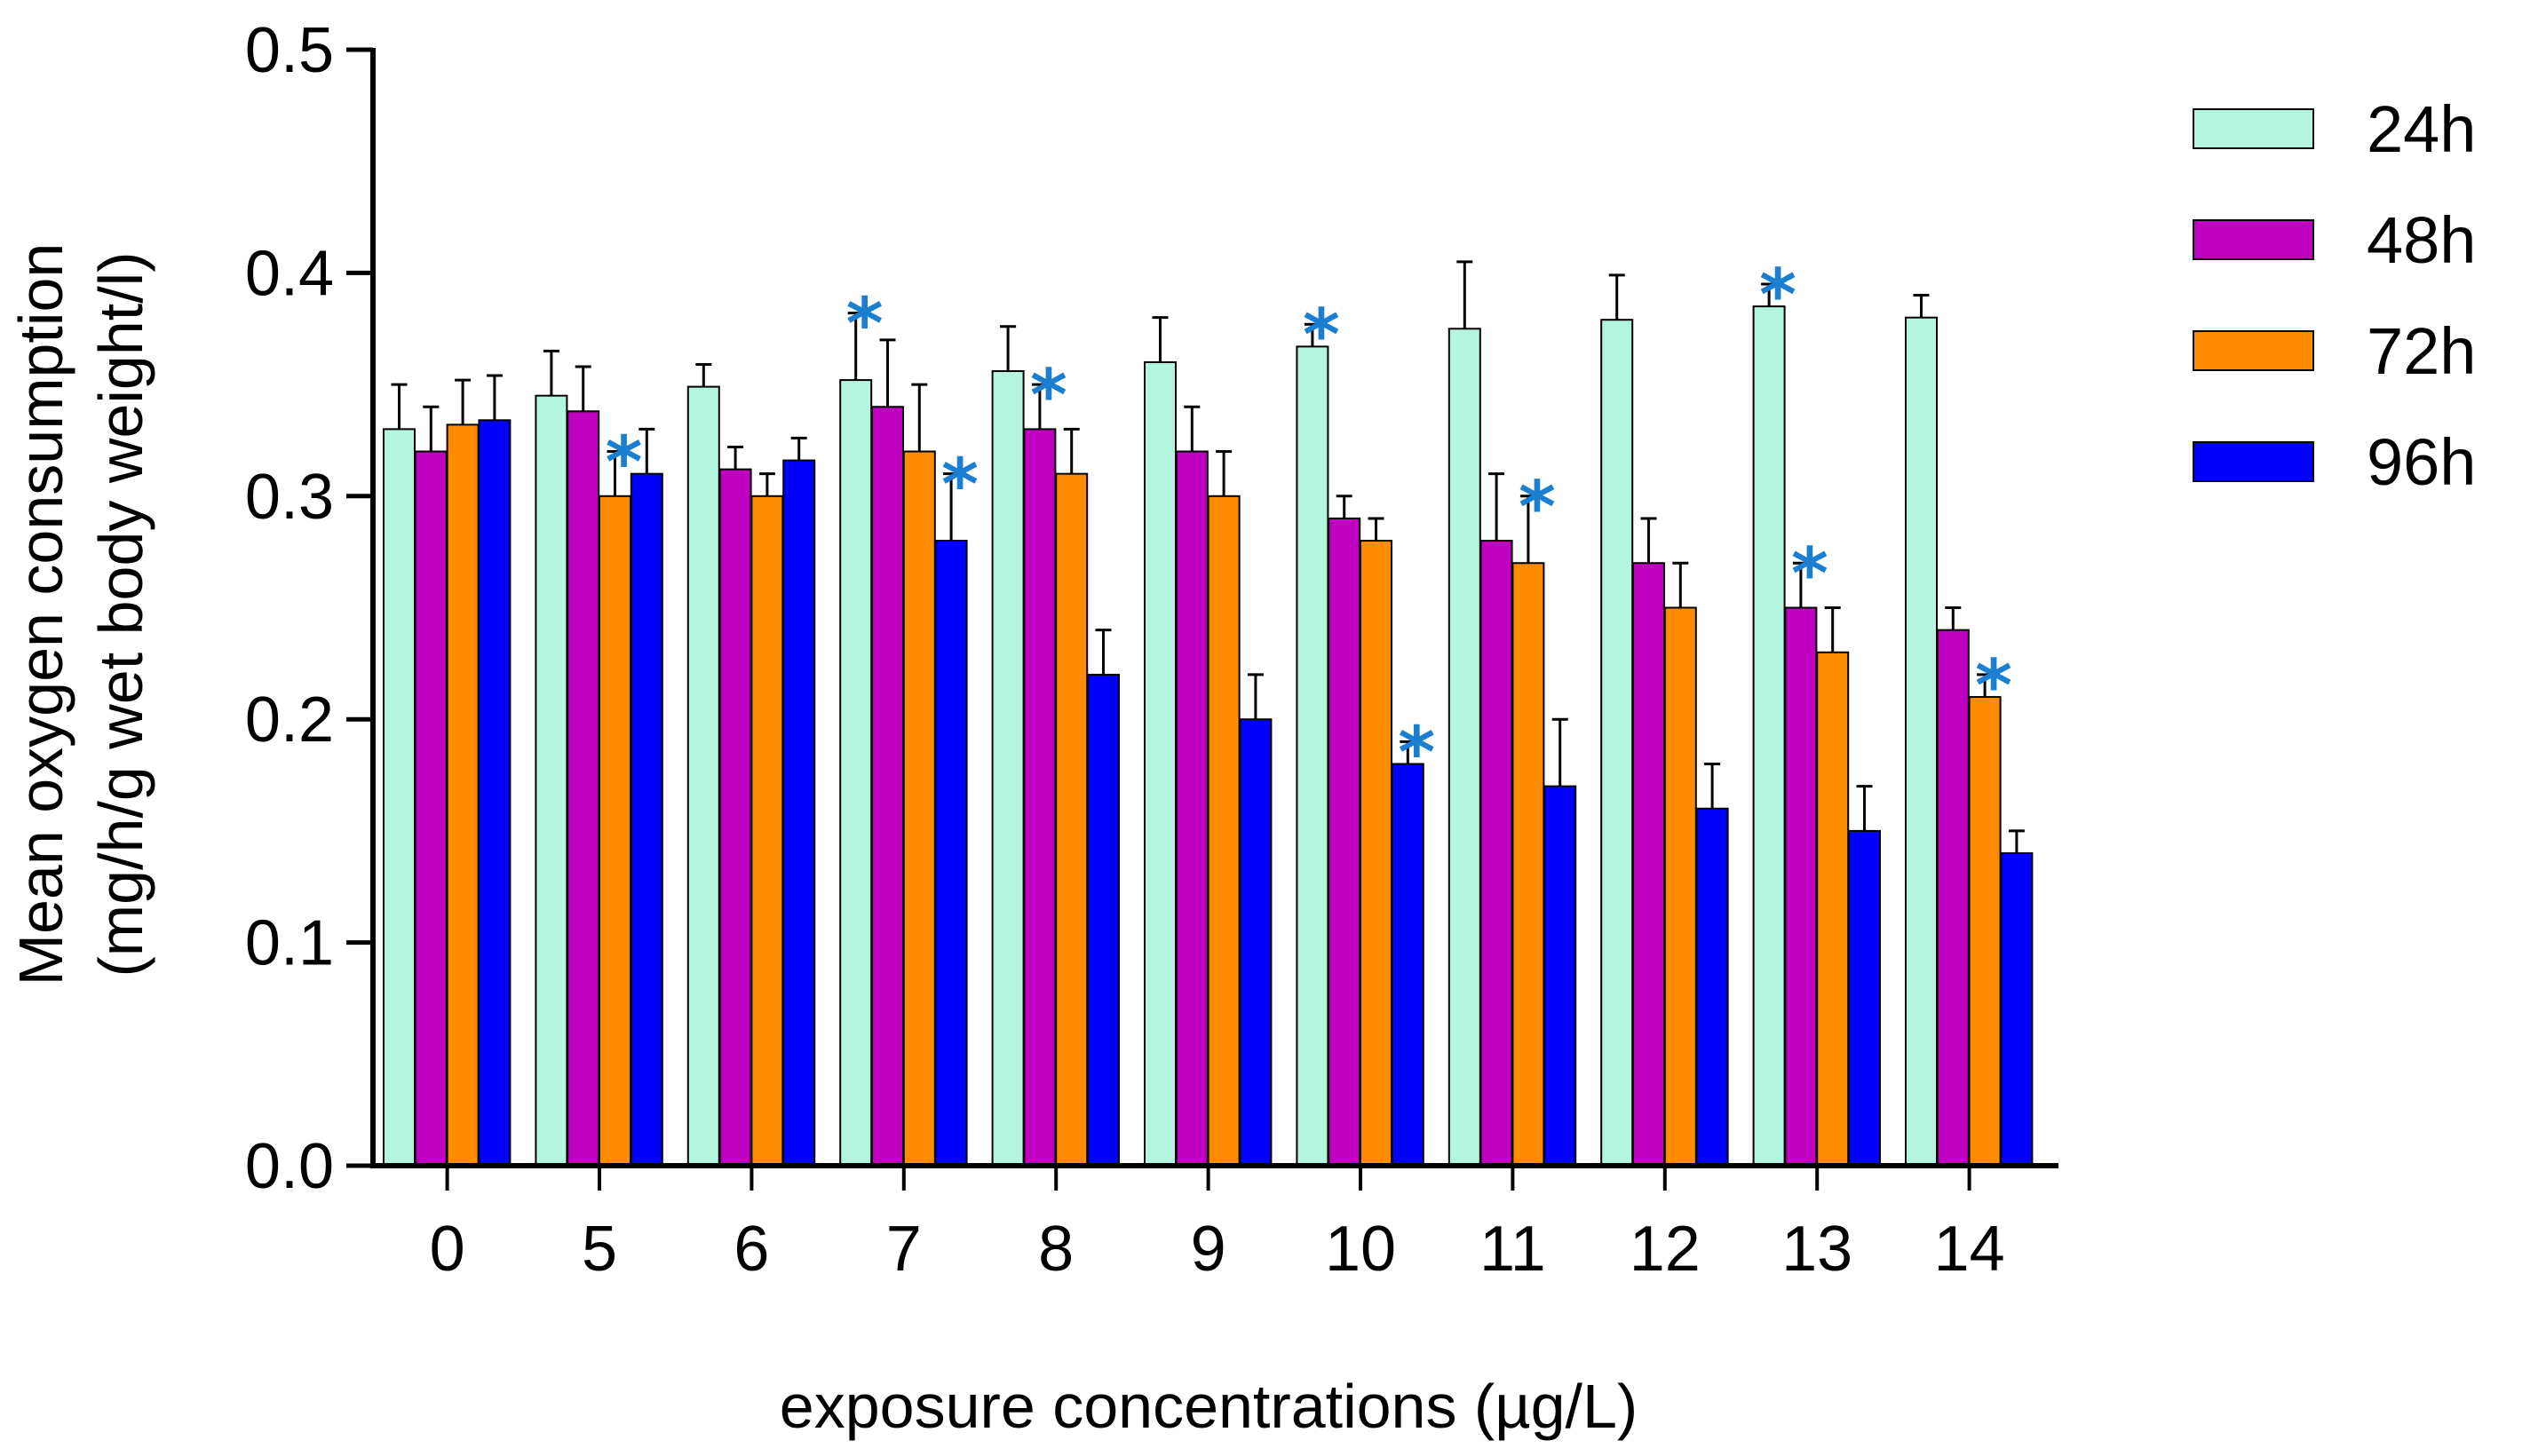 The image size is (2546, 1456). I want to click on x-tick-label-12: 12, so click(1665, 1249).